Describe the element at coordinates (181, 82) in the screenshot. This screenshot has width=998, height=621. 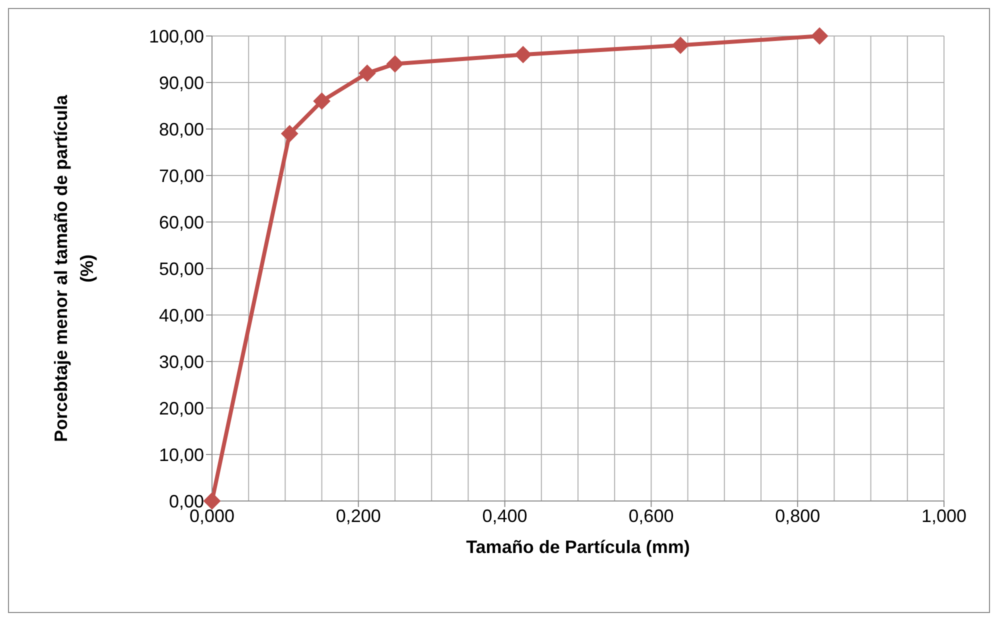
I see `y-tick-label: 90,00` at that location.